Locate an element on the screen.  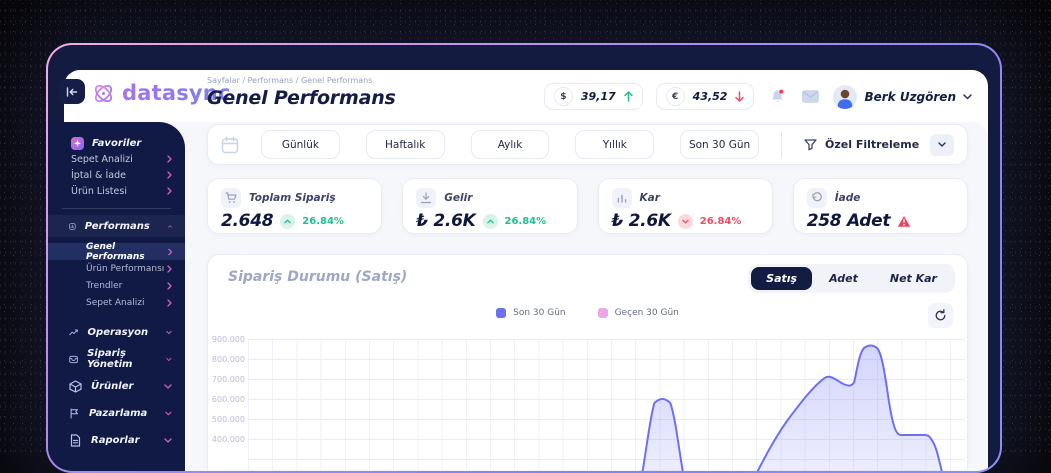
stat-card-kar: Kar ₺ 2.6K 26.84% is located at coordinates (685, 206).